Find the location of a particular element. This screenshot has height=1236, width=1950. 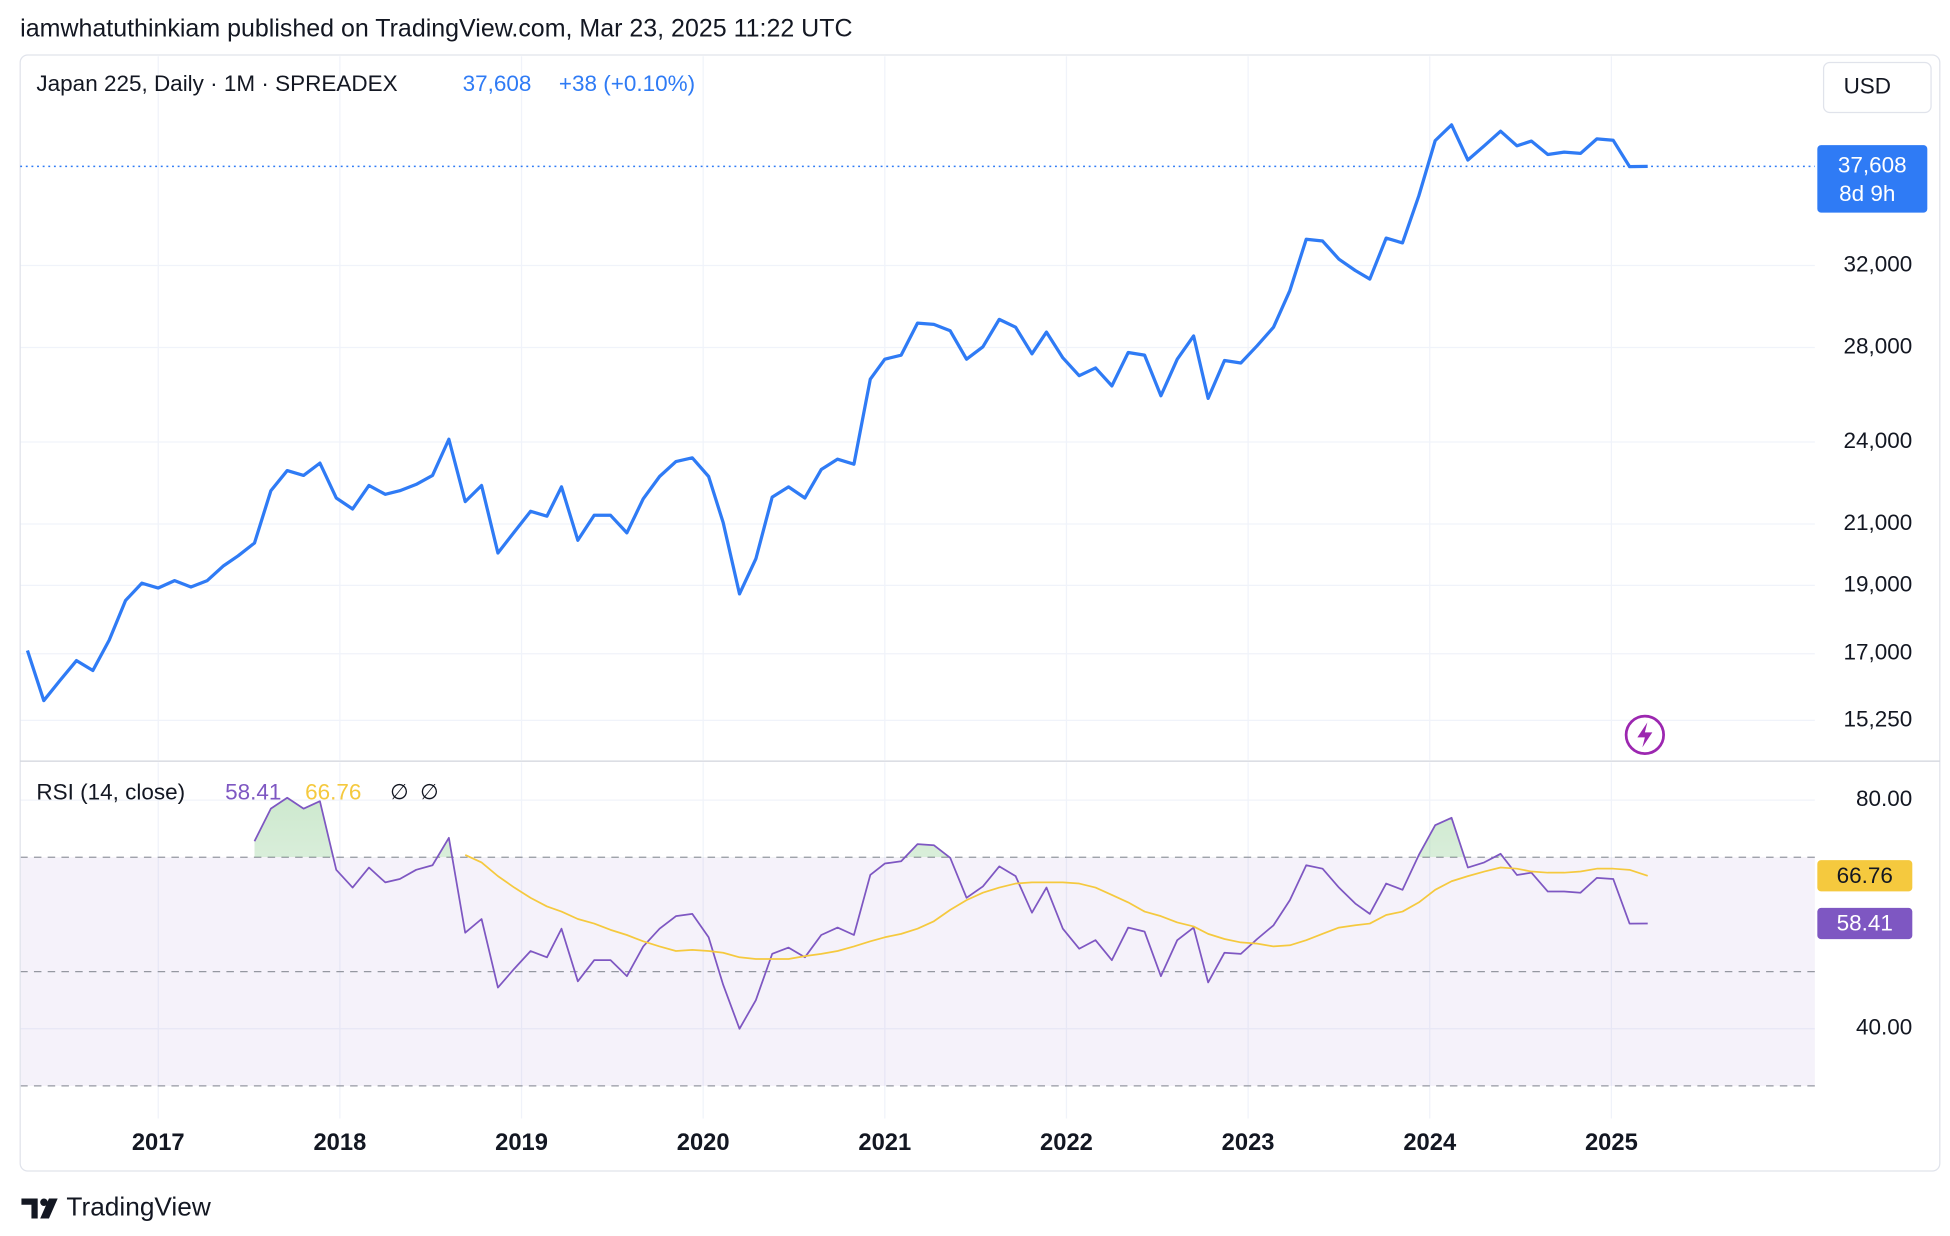

y-tick-label: 32,000 is located at coordinates (1878, 263).